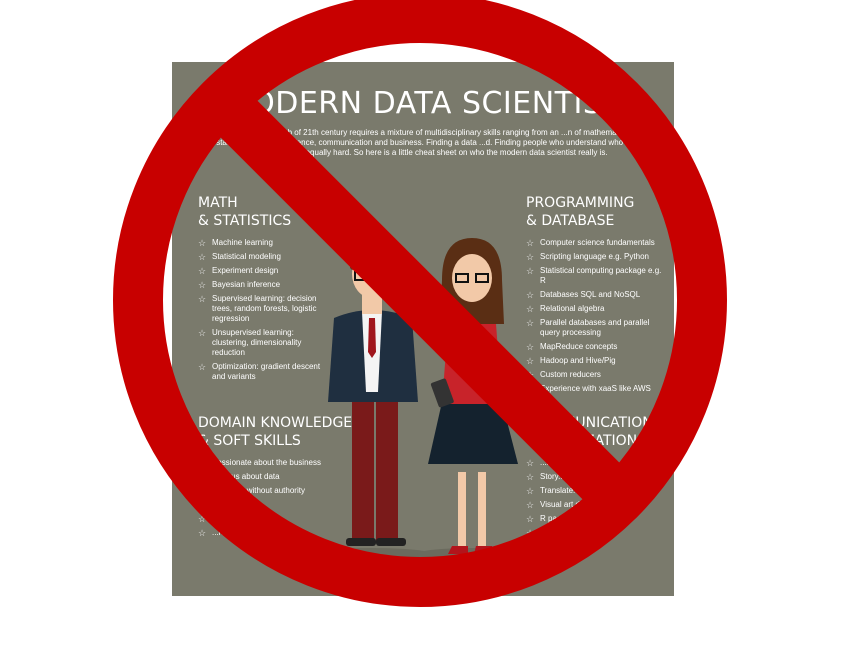  Describe the element at coordinates (472, 554) in the screenshot. I see `shadow-woman` at that location.